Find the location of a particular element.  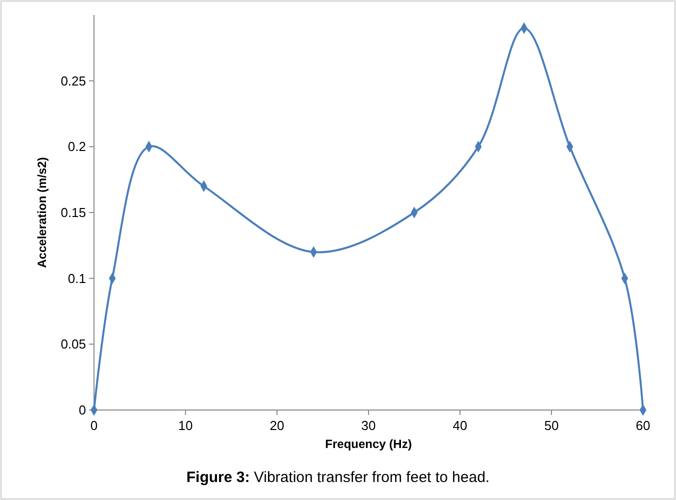

x-tick-label: 0 is located at coordinates (94, 425).